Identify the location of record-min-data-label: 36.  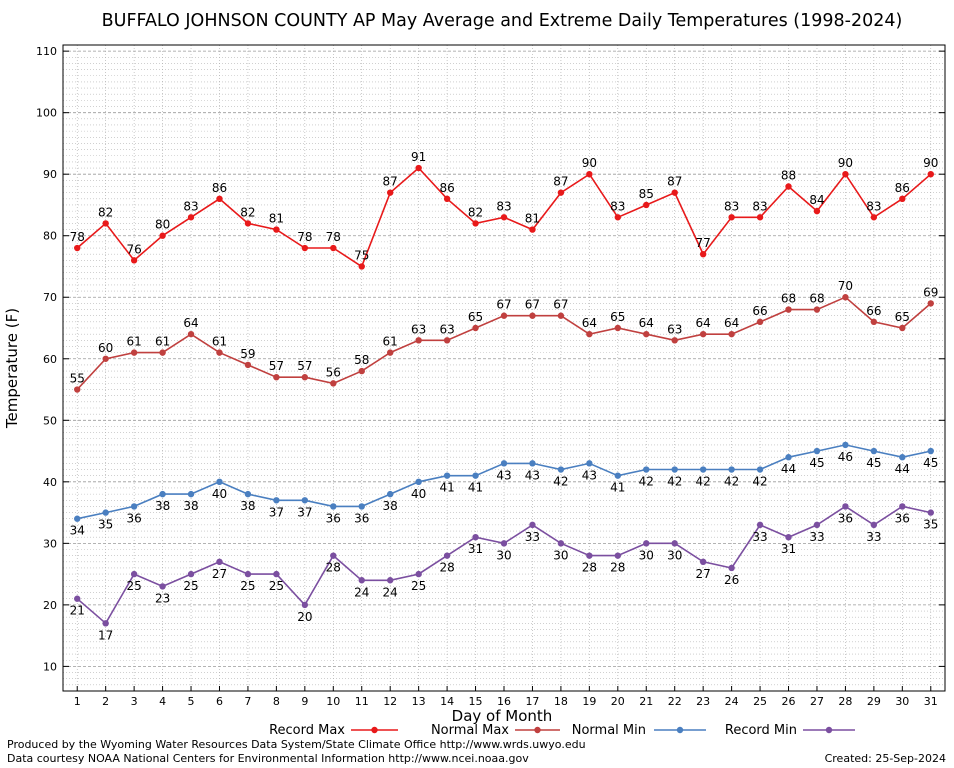
(845, 518).